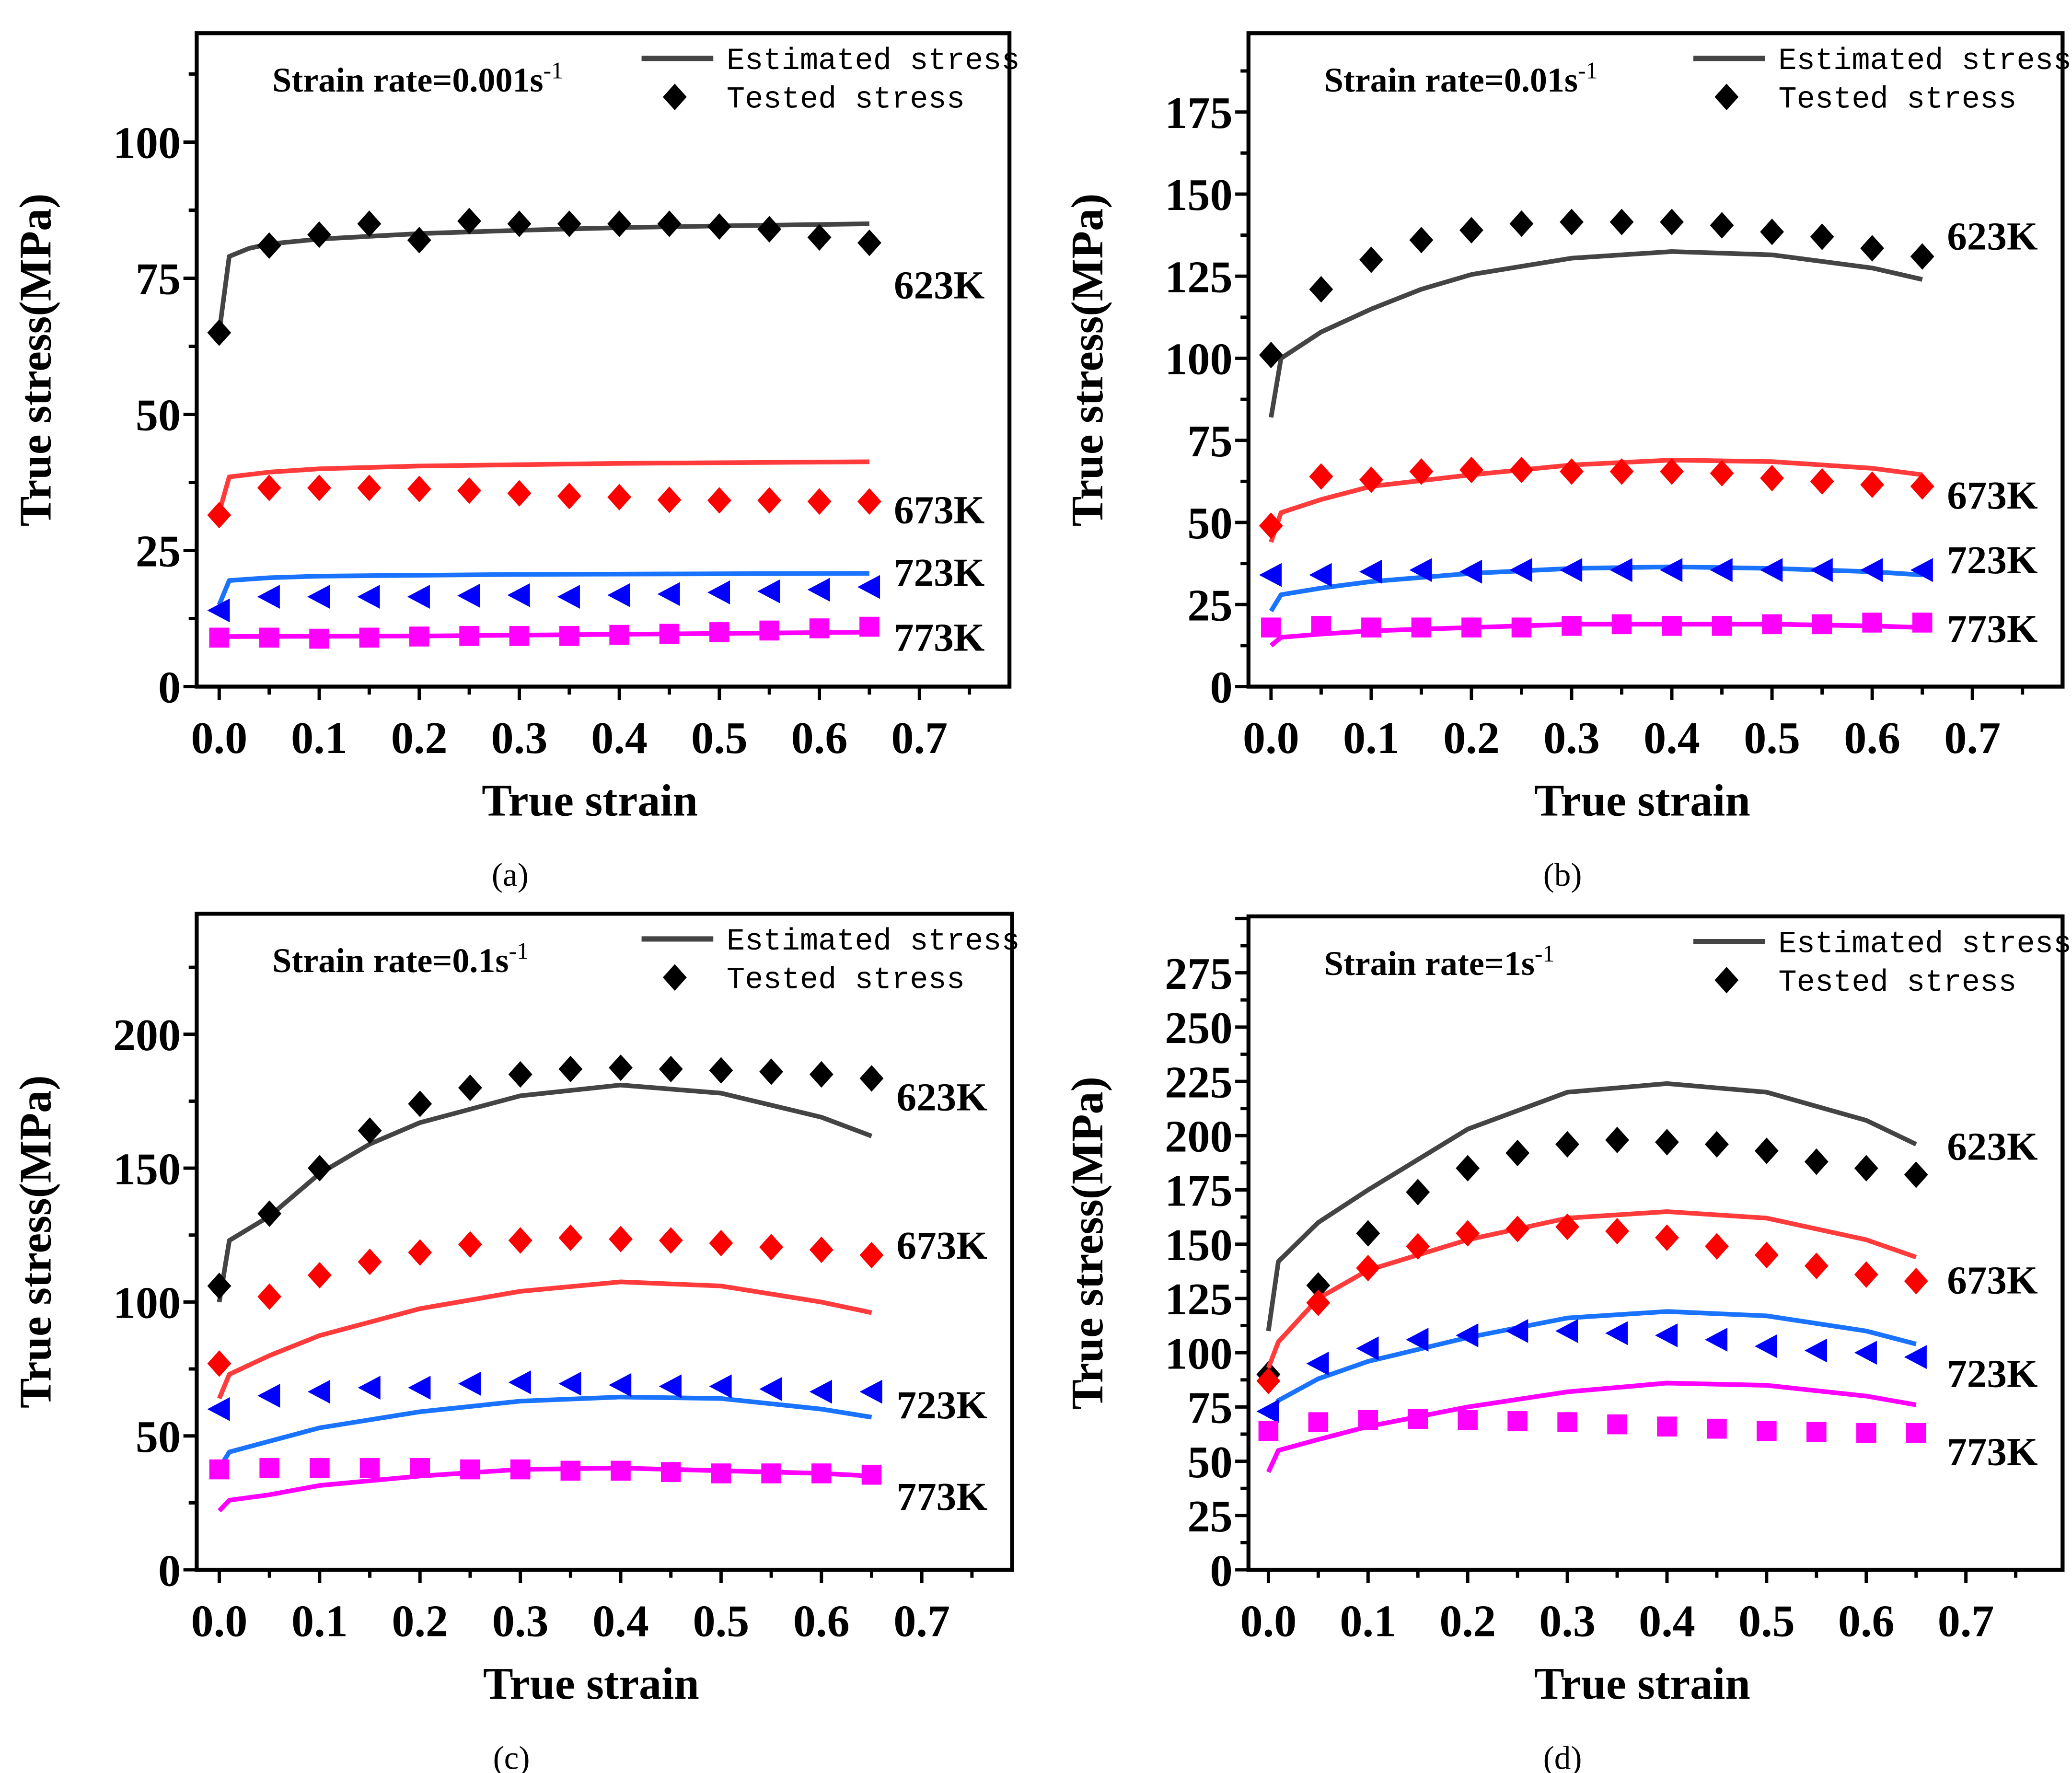 The width and height of the screenshot is (2072, 1773). I want to click on strain-rate-title: Strain rate=0.01s-1, so click(1461, 78).